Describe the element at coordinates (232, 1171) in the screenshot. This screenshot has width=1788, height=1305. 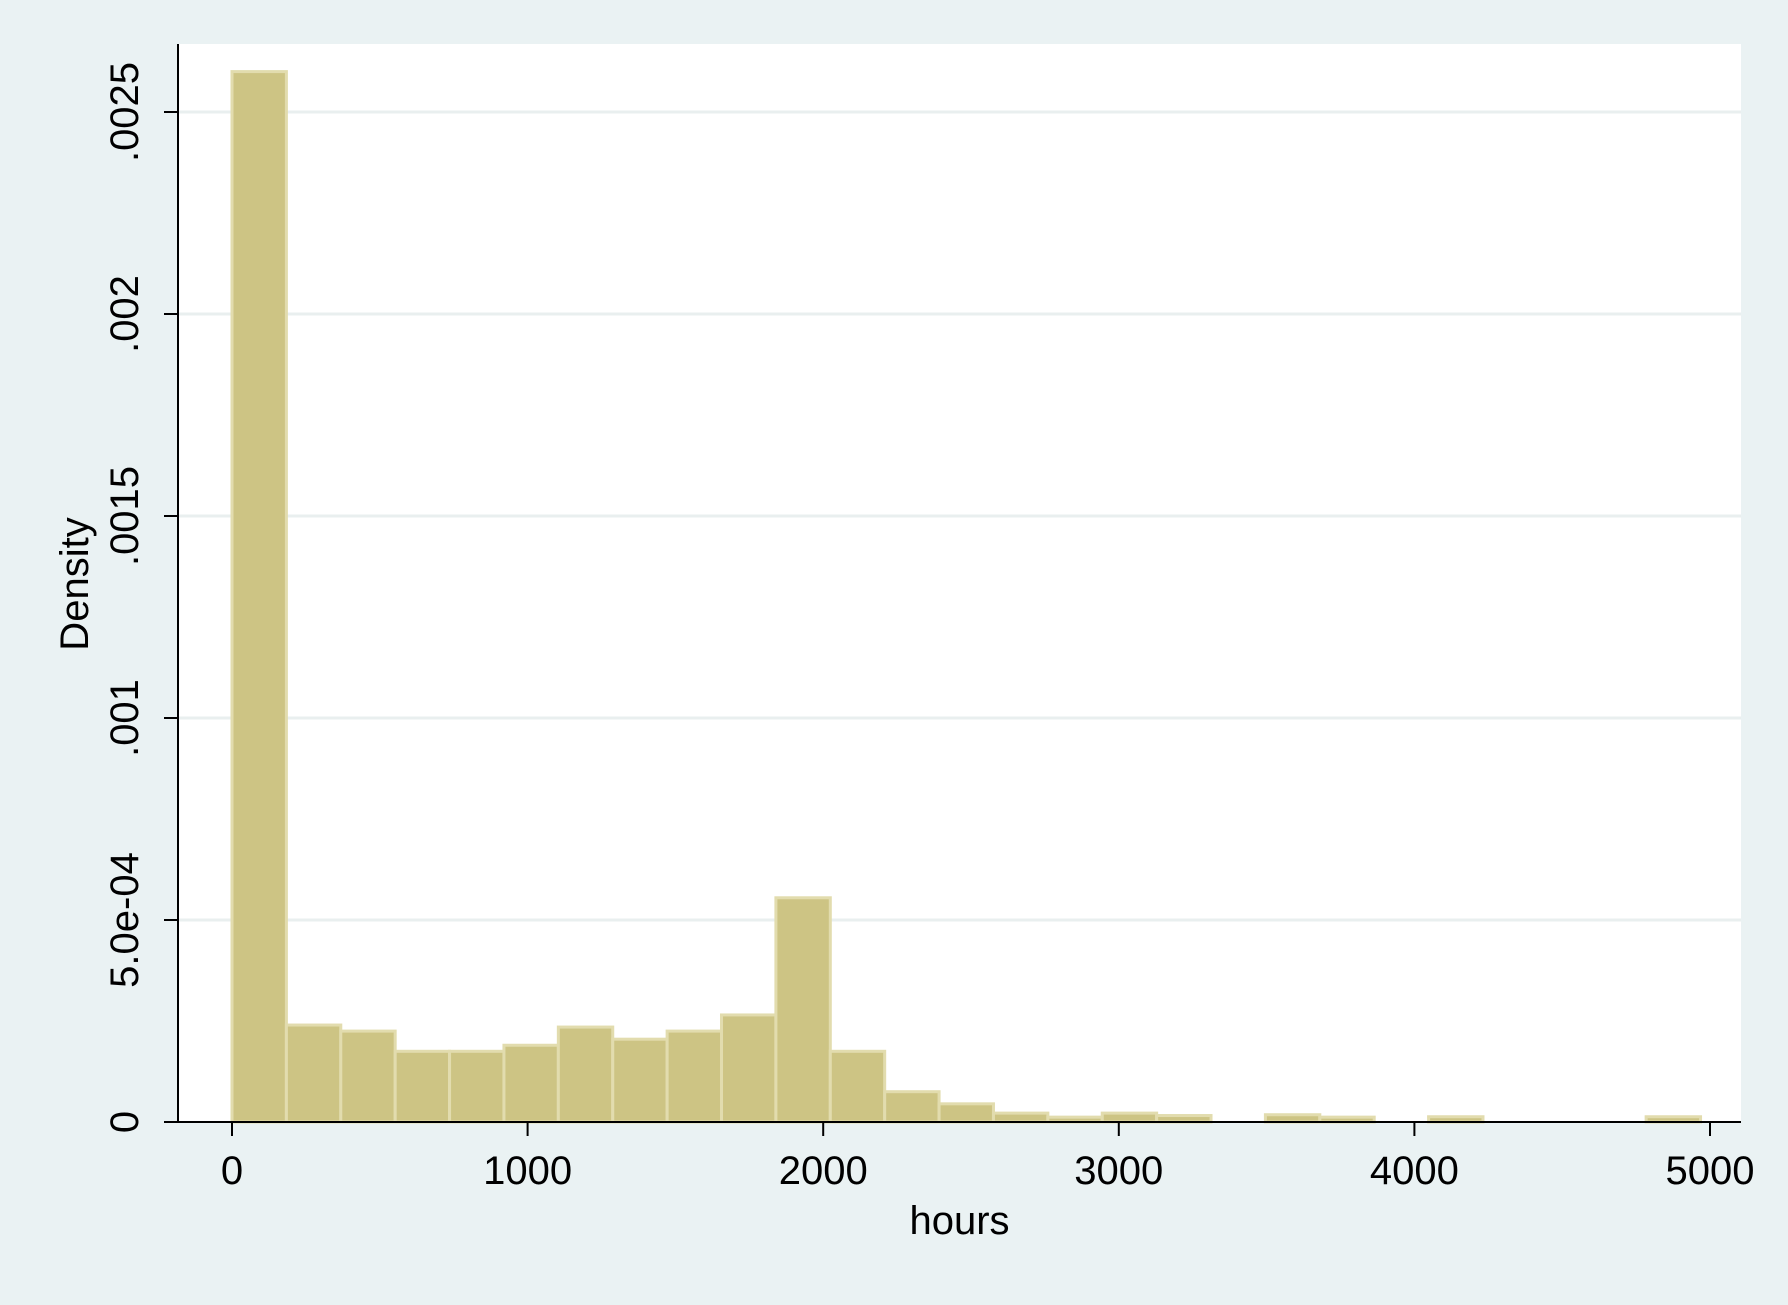
I see `x-tick-label: 0` at that location.